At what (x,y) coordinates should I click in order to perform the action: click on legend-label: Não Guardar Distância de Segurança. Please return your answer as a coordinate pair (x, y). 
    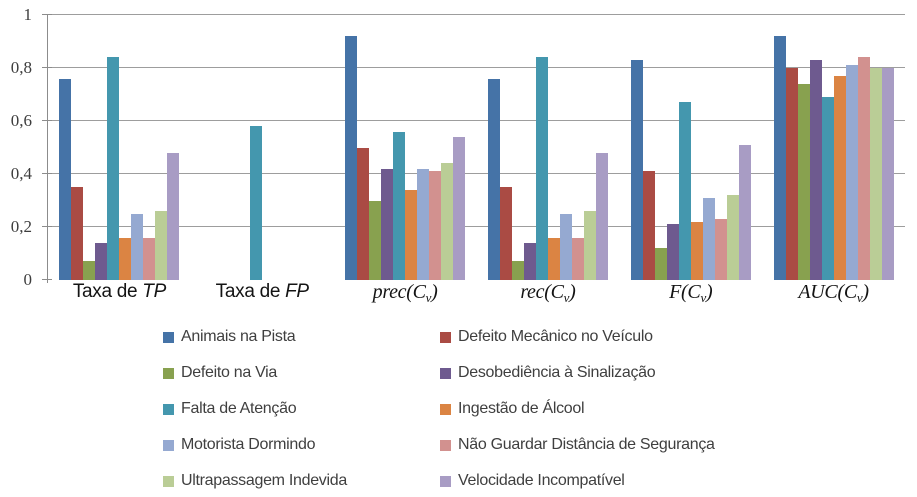
    Looking at the image, I should click on (586, 444).